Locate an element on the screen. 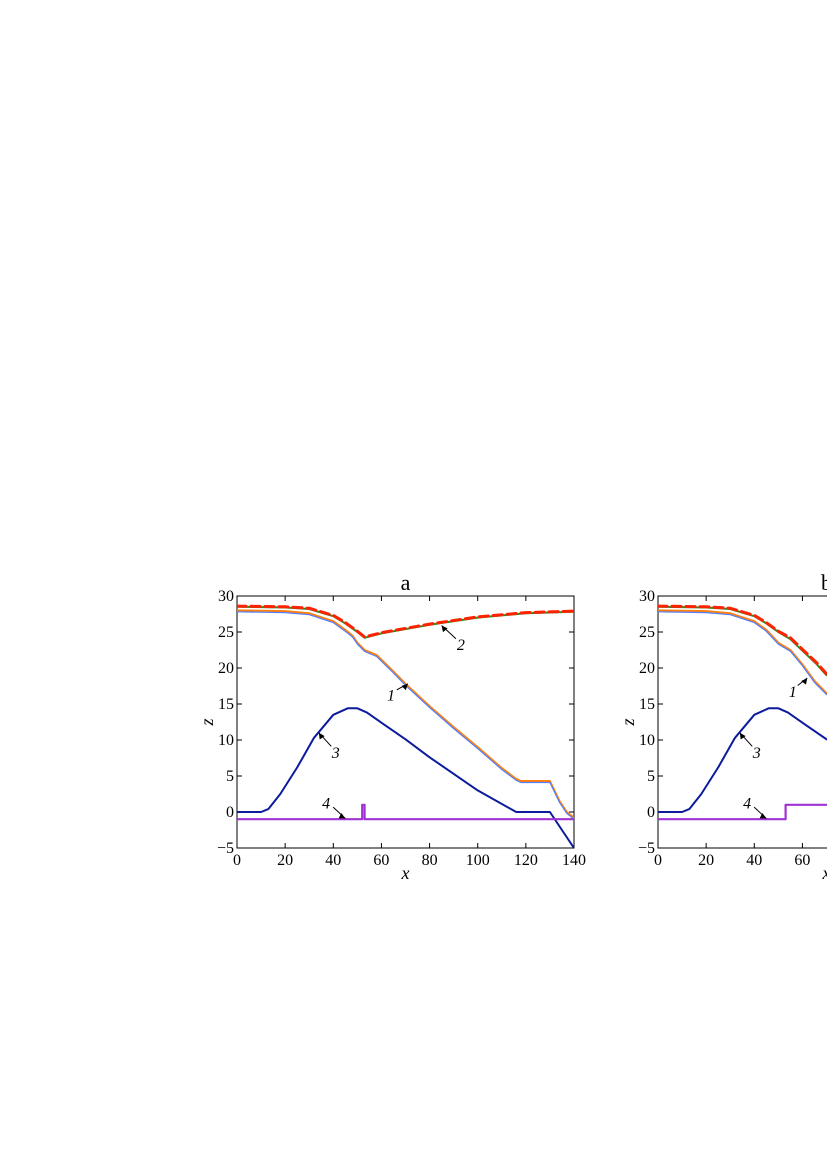  x-tick-label: 80 is located at coordinates (430, 860).